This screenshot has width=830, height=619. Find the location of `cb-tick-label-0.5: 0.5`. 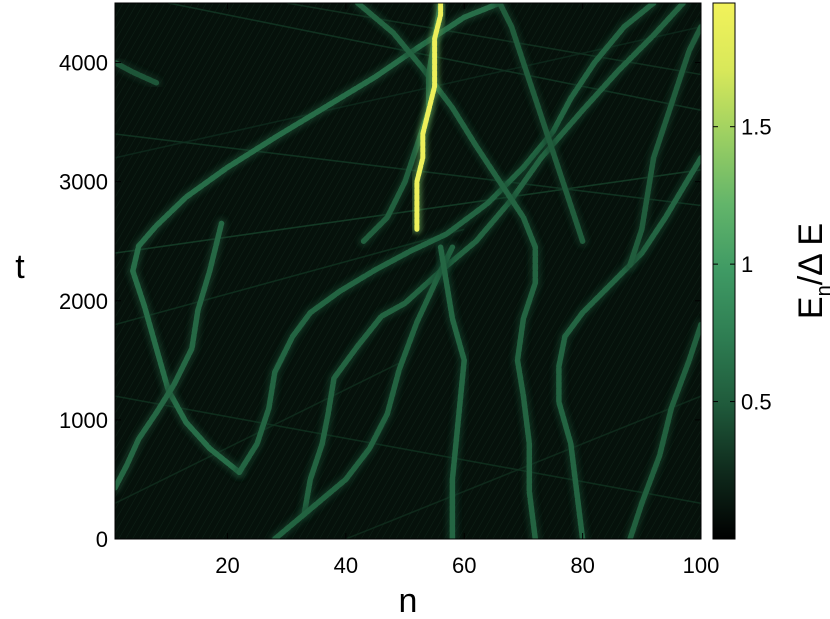

cb-tick-label-0.5: 0.5 is located at coordinates (756, 402).